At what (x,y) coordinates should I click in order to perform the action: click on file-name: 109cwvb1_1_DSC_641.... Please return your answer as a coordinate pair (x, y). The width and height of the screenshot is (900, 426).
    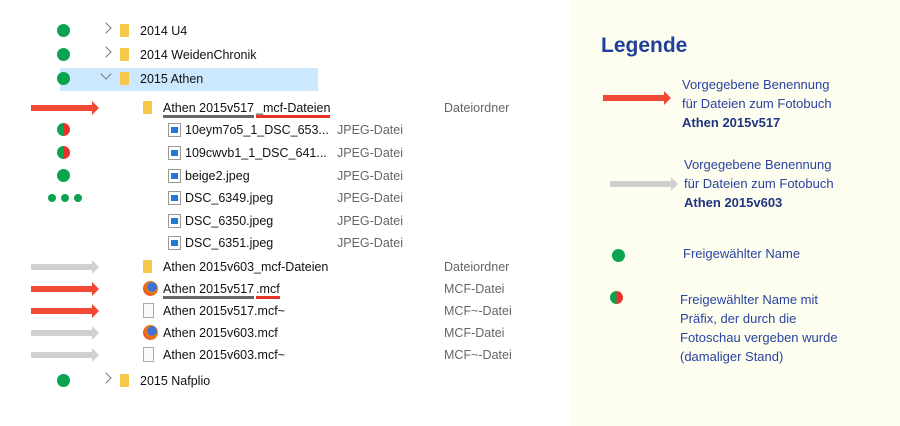
    Looking at the image, I should click on (256, 153).